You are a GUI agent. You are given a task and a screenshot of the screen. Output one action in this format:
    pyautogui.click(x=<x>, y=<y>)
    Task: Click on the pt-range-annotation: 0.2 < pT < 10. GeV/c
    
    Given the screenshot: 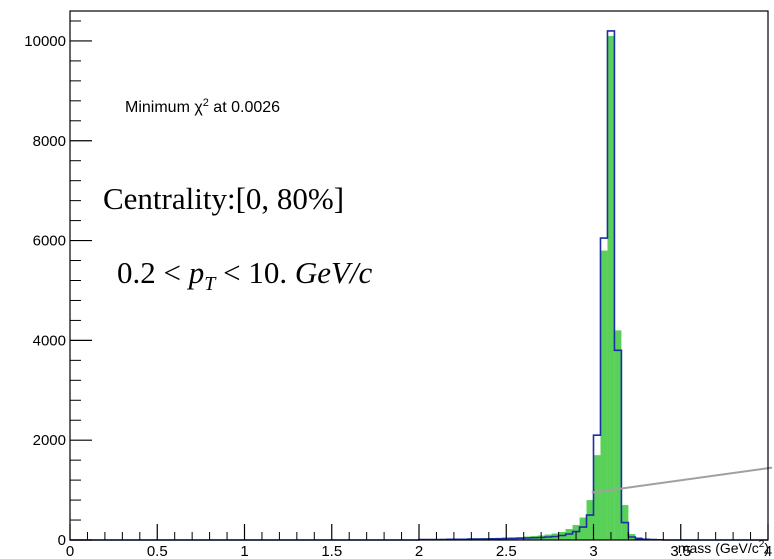 What is the action you would take?
    pyautogui.click(x=245, y=275)
    